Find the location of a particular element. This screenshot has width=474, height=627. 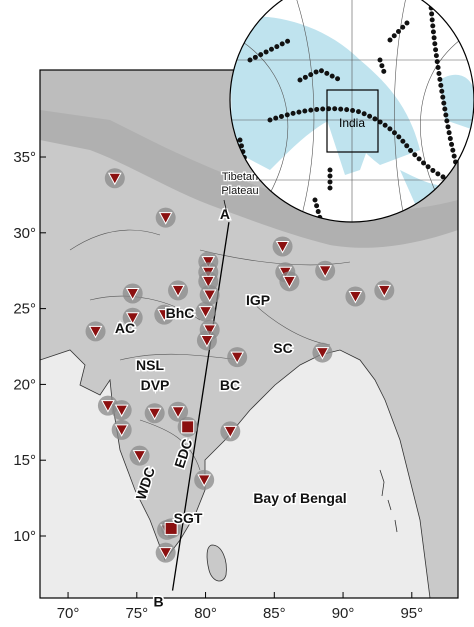

y-tick-label: 20° is located at coordinates (24, 384).